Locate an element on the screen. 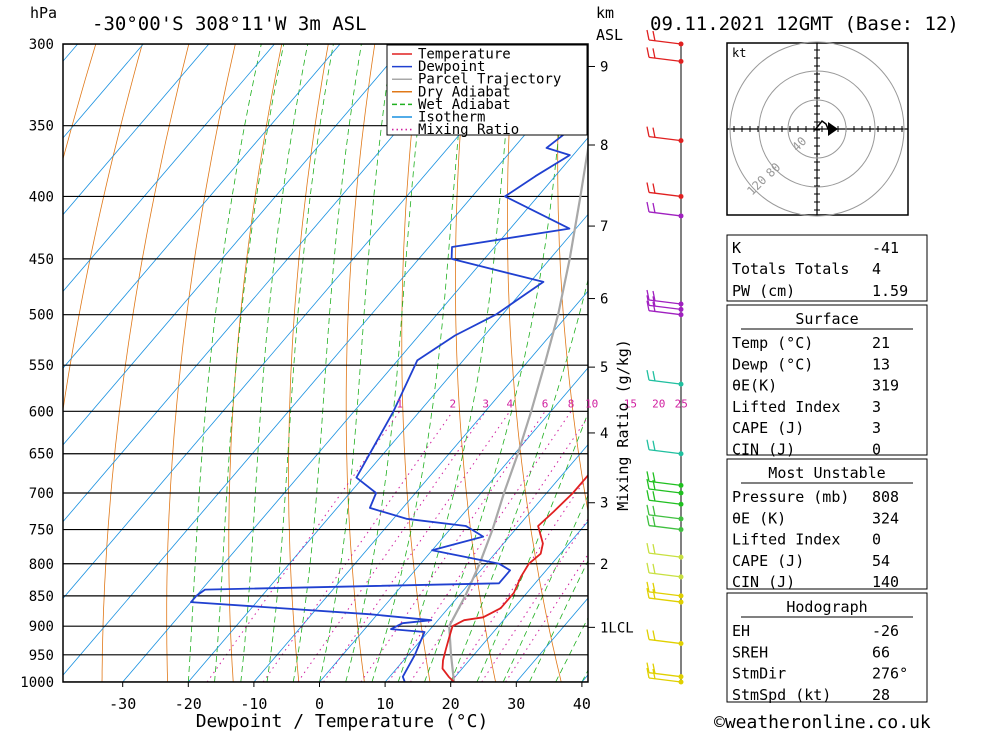 The width and height of the screenshot is (1000, 733). legend-label: Wet Adiabat is located at coordinates (464, 105).